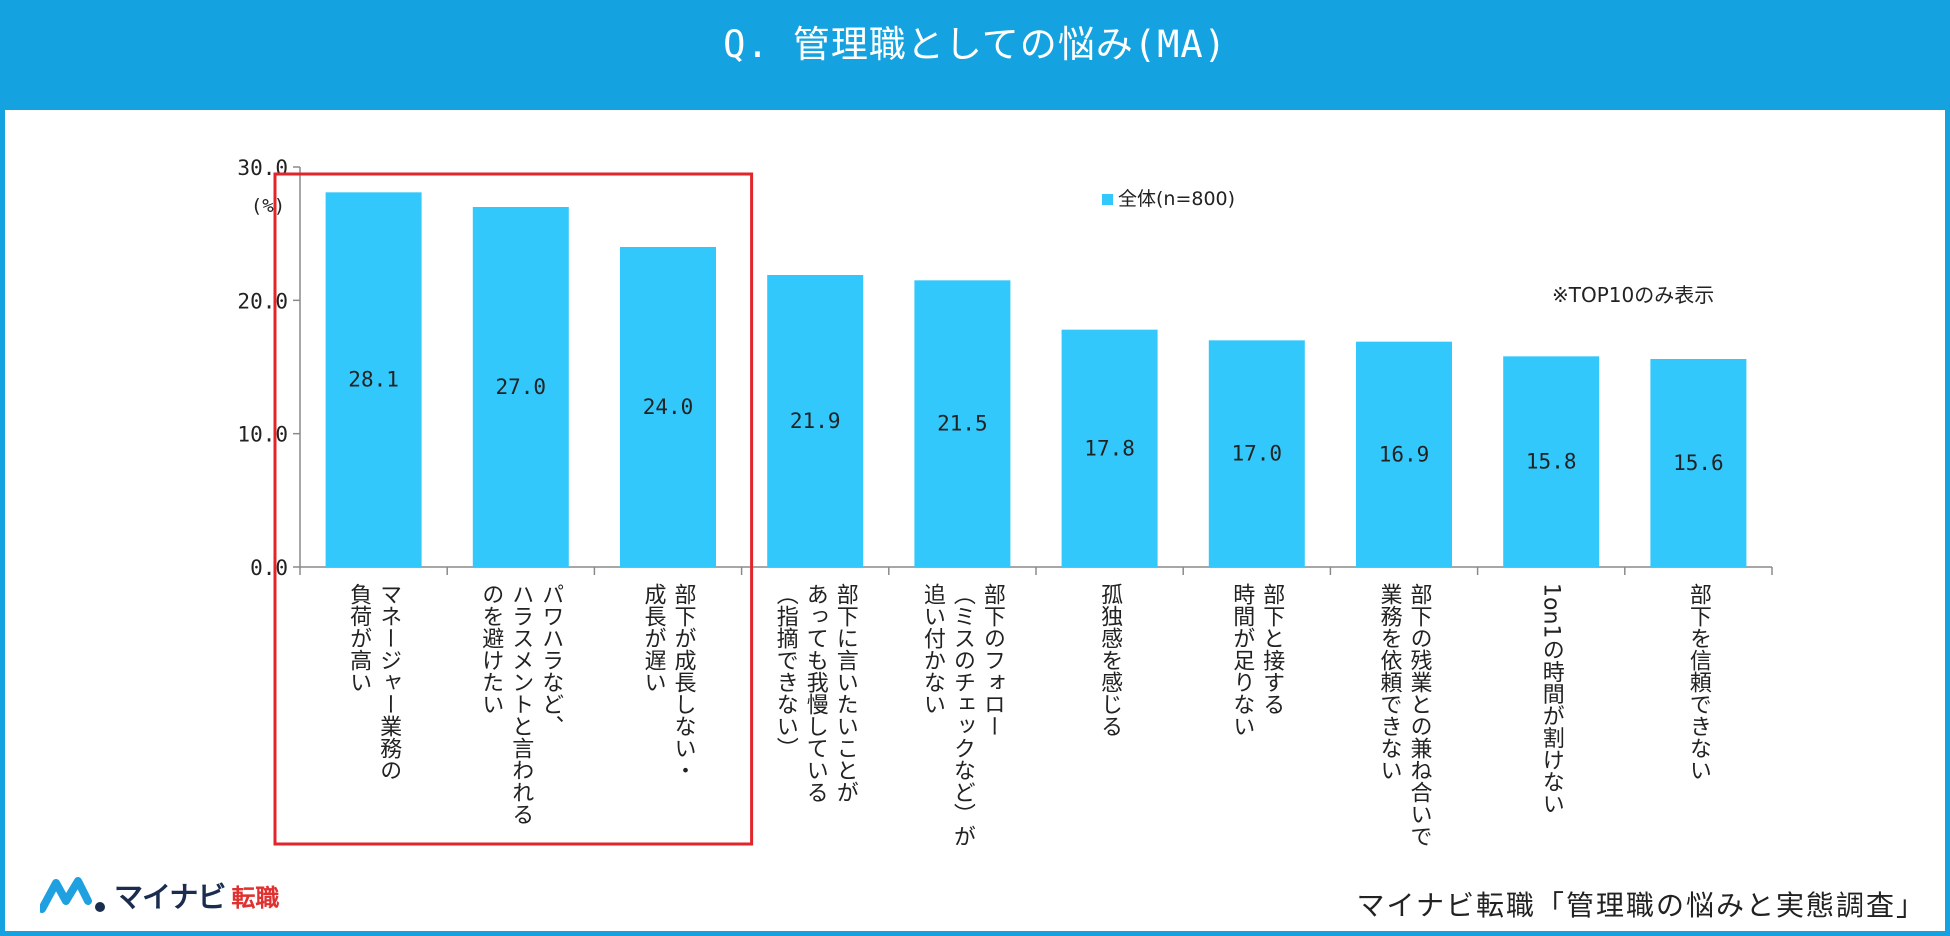 Image resolution: width=1950 pixels, height=936 pixels. Describe the element at coordinates (1641, 905) in the screenshot. I see `source-credit: マイナビ転職「管理職の悩みと実態調査」` at that location.